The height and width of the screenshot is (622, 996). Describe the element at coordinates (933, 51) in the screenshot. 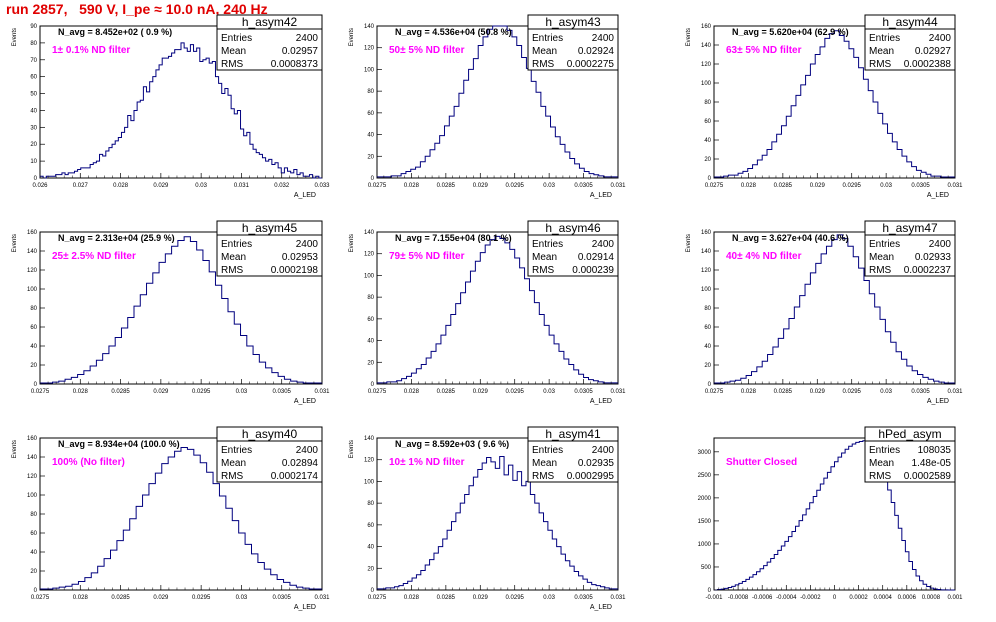

I see `stats-value-mean: 0.02927` at that location.